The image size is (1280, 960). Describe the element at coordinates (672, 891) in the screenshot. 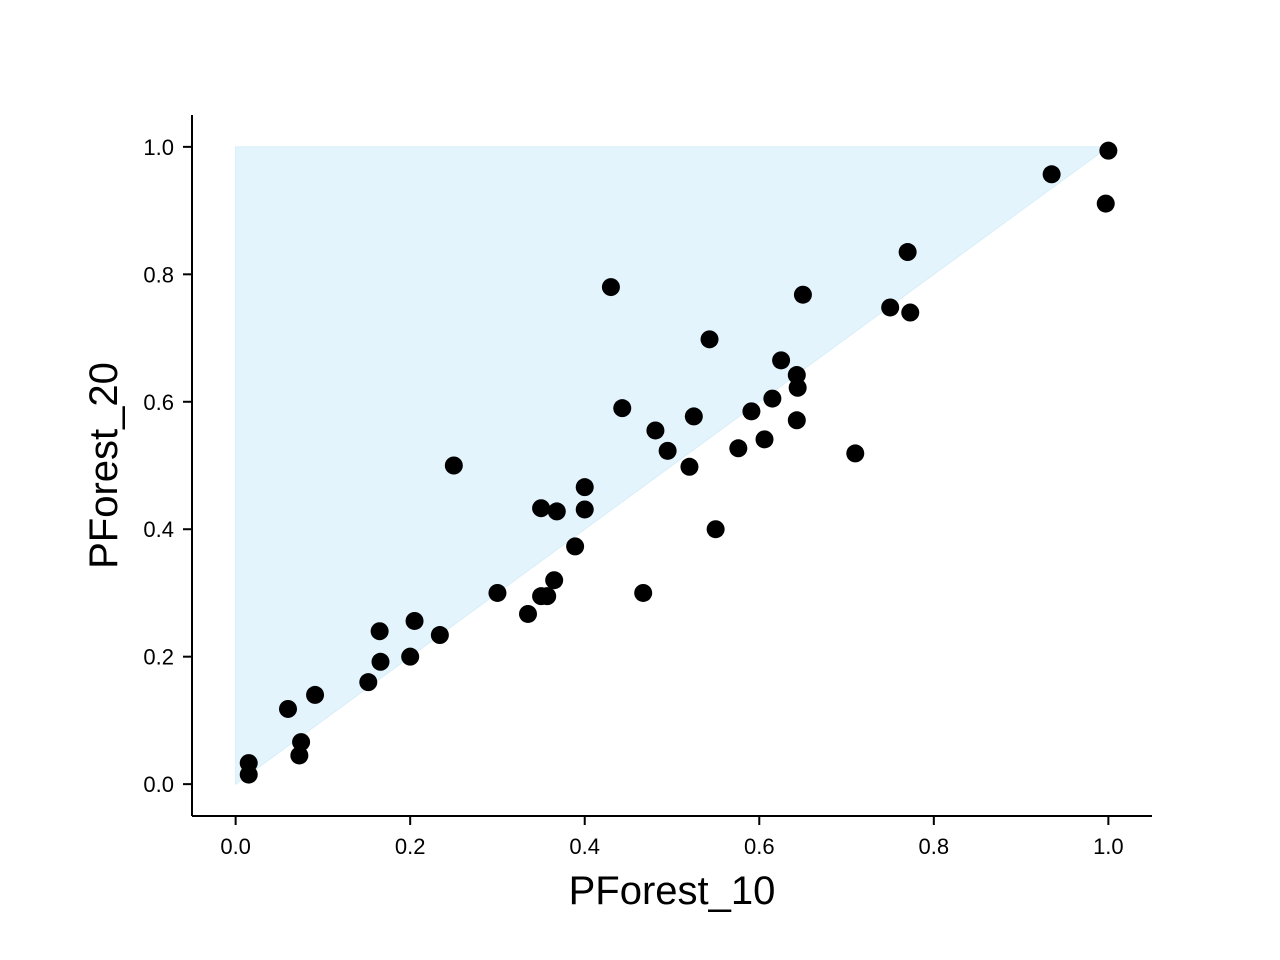

I see `x-axis-title: PForest_10` at that location.